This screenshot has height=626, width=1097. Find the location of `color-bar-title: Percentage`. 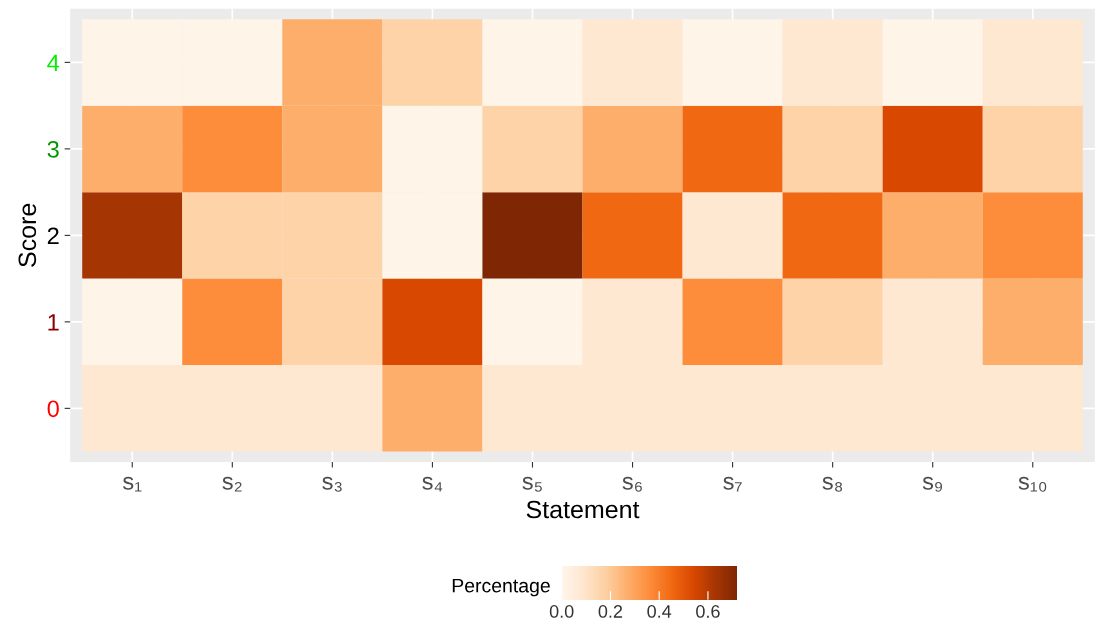

color-bar-title: Percentage is located at coordinates (501, 587).